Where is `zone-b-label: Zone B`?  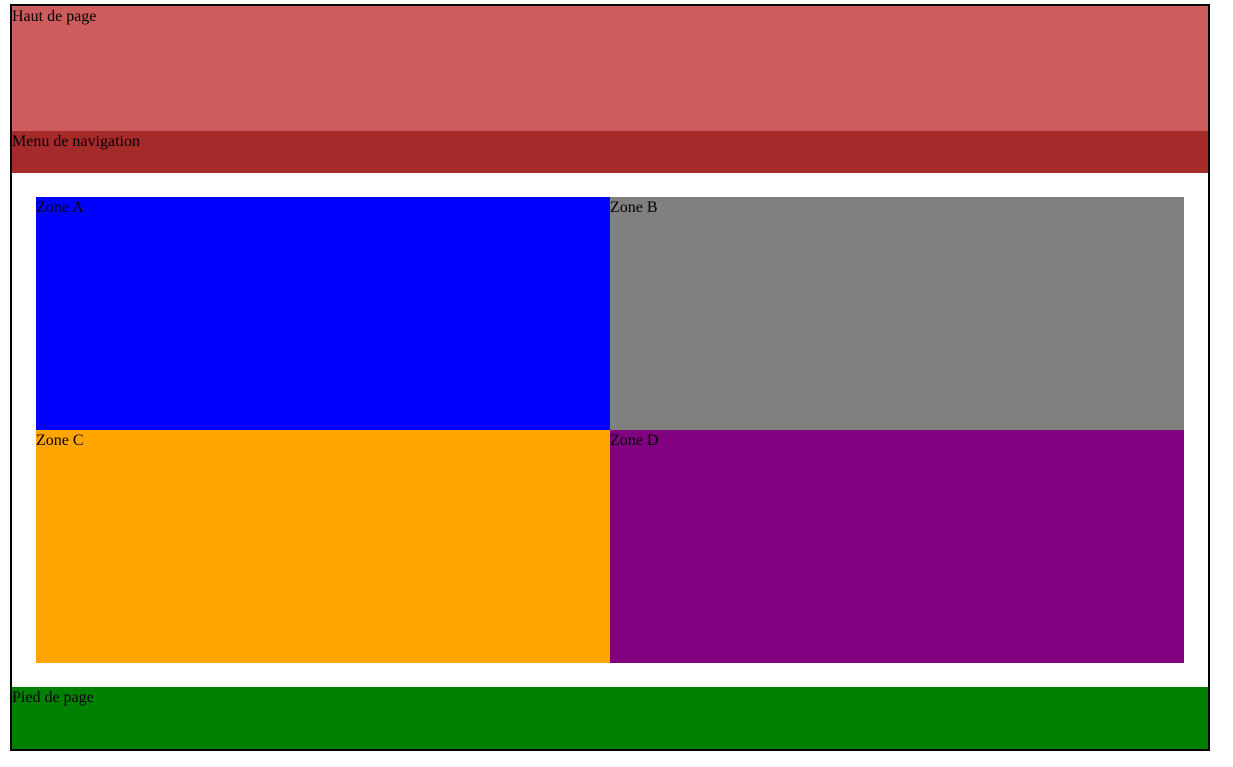 zone-b-label: Zone B is located at coordinates (634, 207).